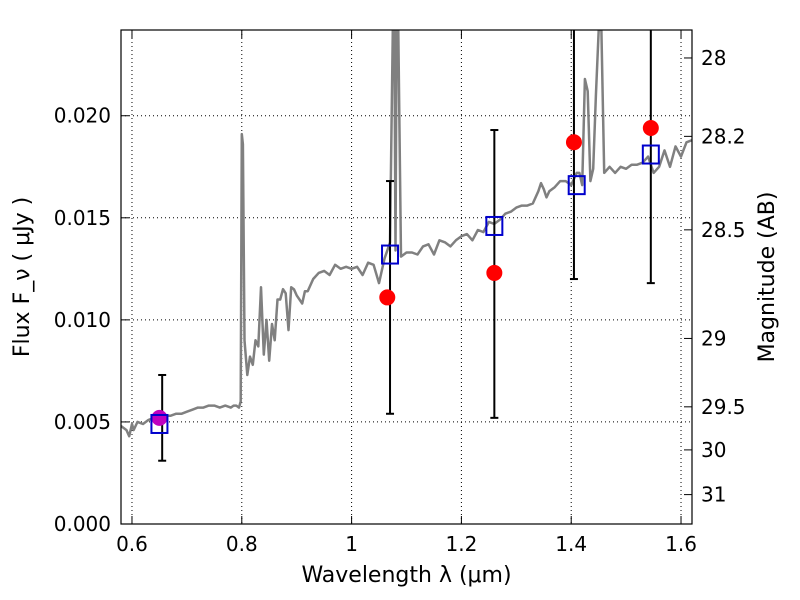 This screenshot has height=600, width=800. What do you see at coordinates (461, 544) in the screenshot?
I see `x-tick-label: 1.2` at bounding box center [461, 544].